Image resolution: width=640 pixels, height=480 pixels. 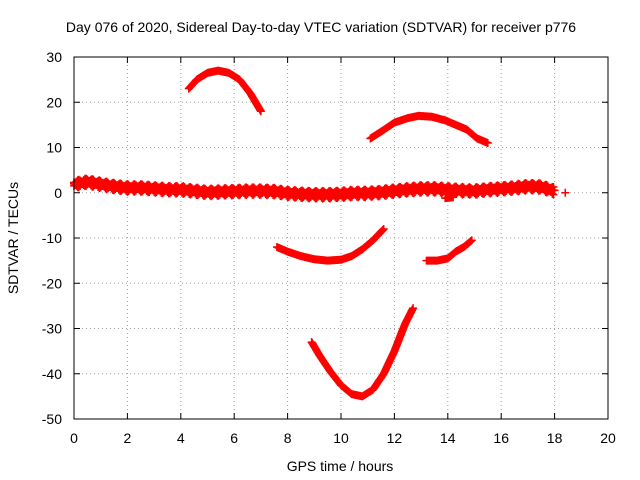 I want to click on y-tick-label: 20, so click(x=54, y=102).